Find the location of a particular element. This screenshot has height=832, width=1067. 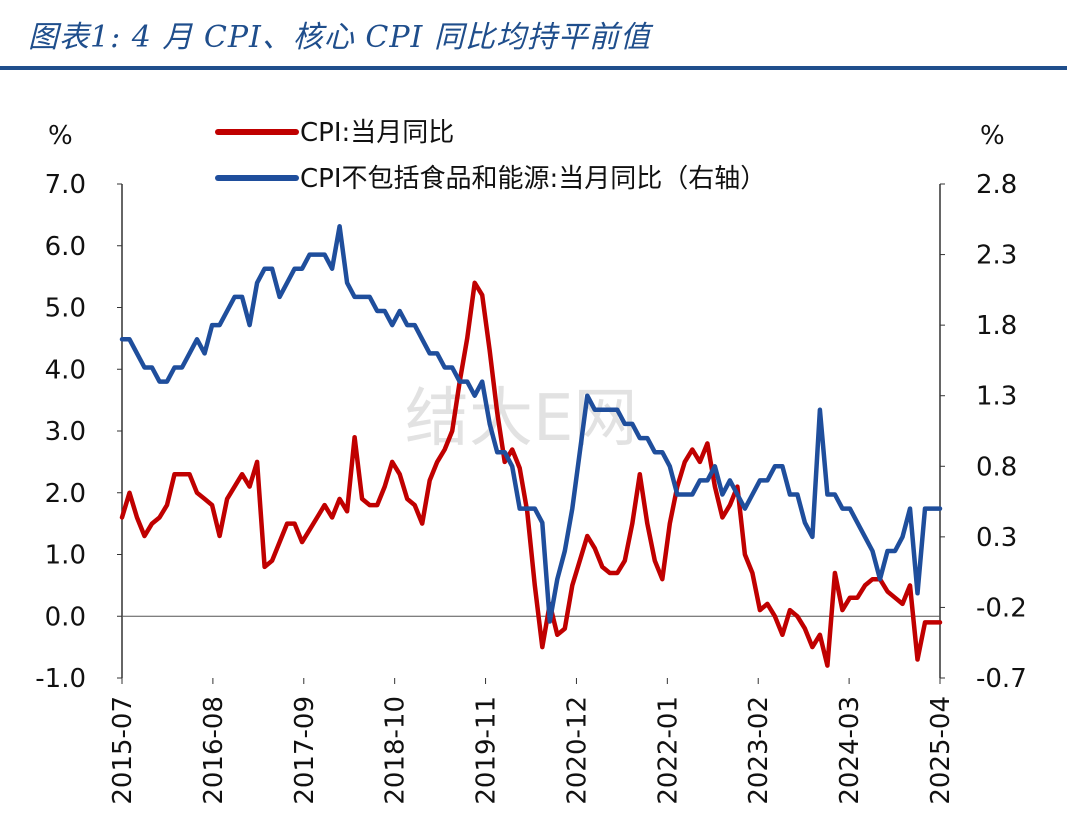

x-tick-label: 2016-08 is located at coordinates (214, 750).